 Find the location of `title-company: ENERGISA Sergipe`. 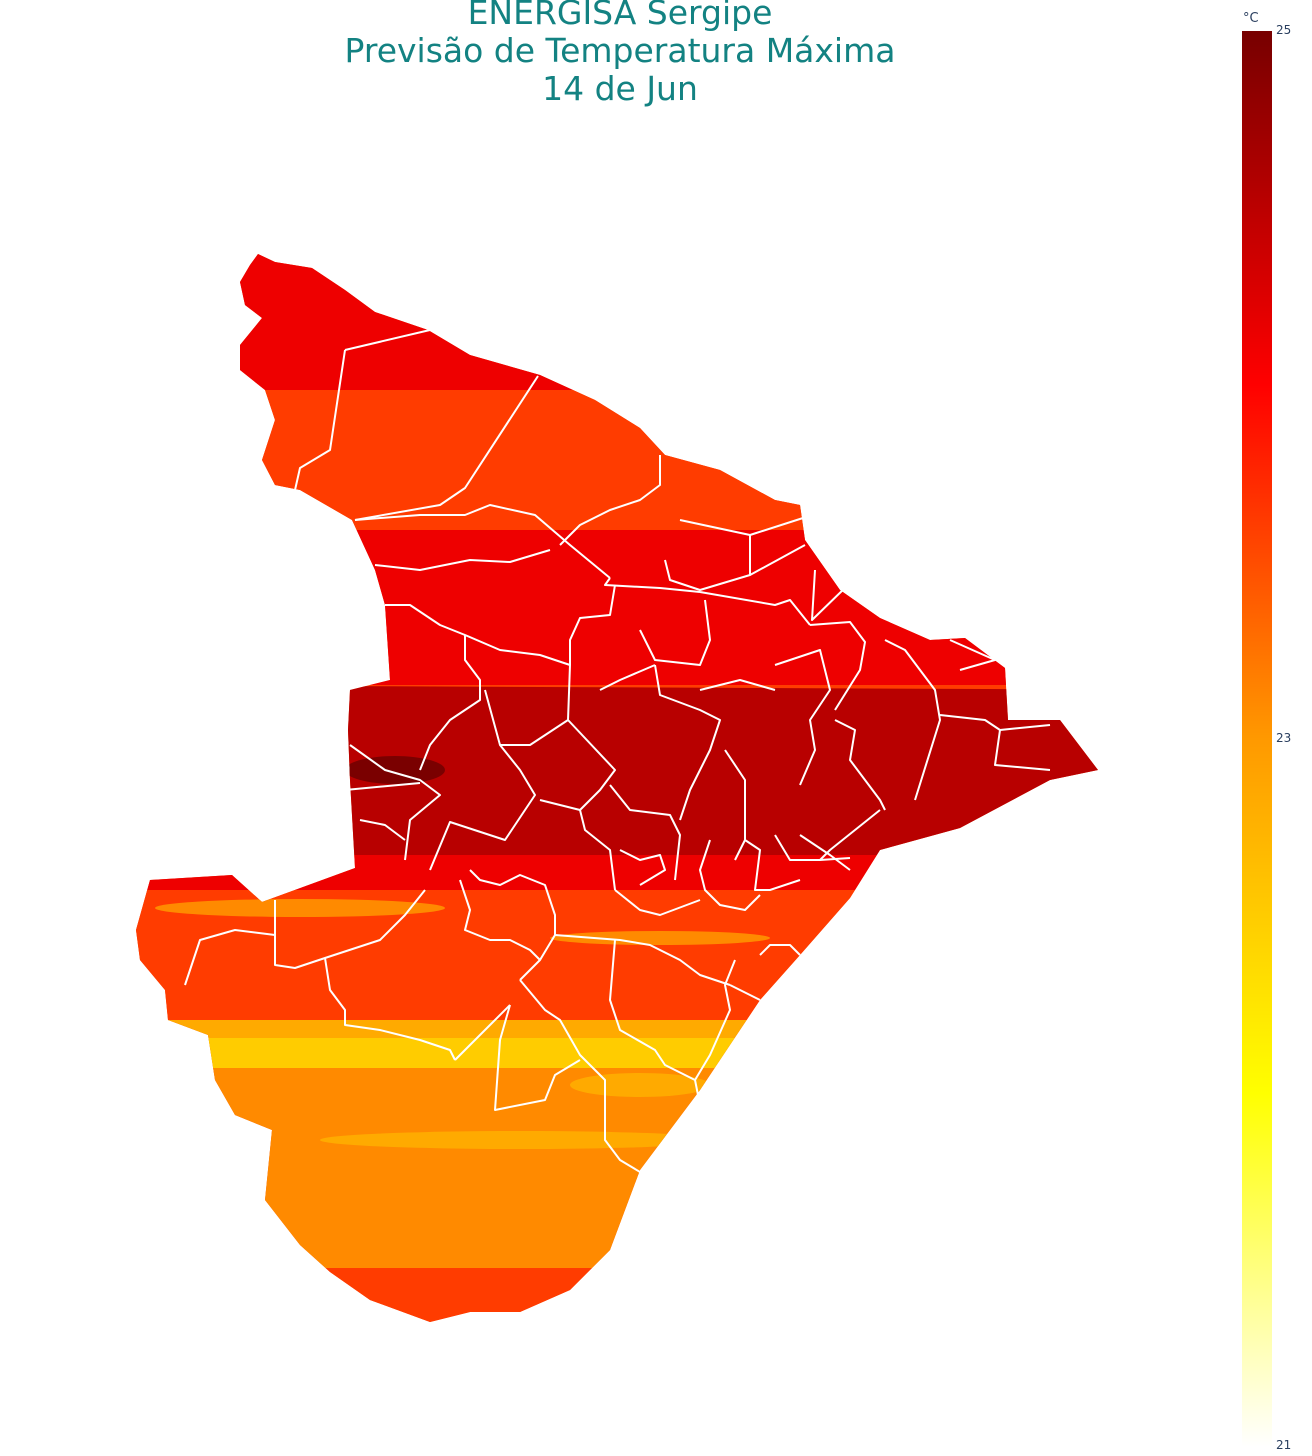

title-company: ENERGISA Sergipe is located at coordinates (620, 16).